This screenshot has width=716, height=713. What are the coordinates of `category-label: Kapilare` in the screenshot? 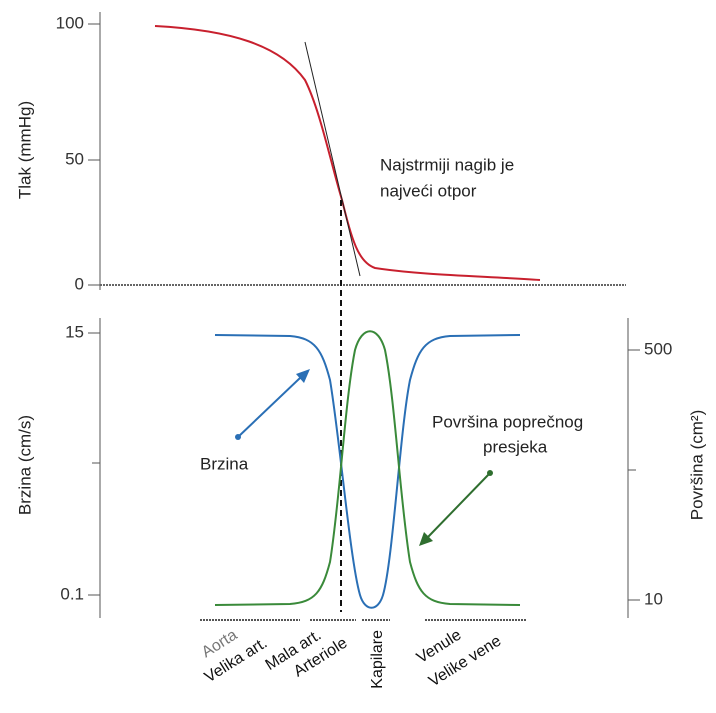 It's located at (377, 659).